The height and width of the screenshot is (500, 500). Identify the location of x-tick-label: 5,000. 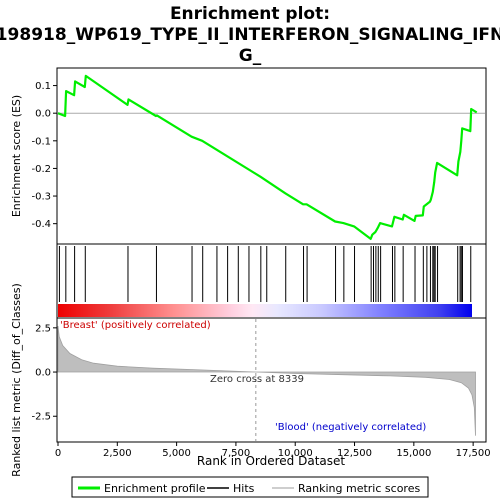
(176, 453).